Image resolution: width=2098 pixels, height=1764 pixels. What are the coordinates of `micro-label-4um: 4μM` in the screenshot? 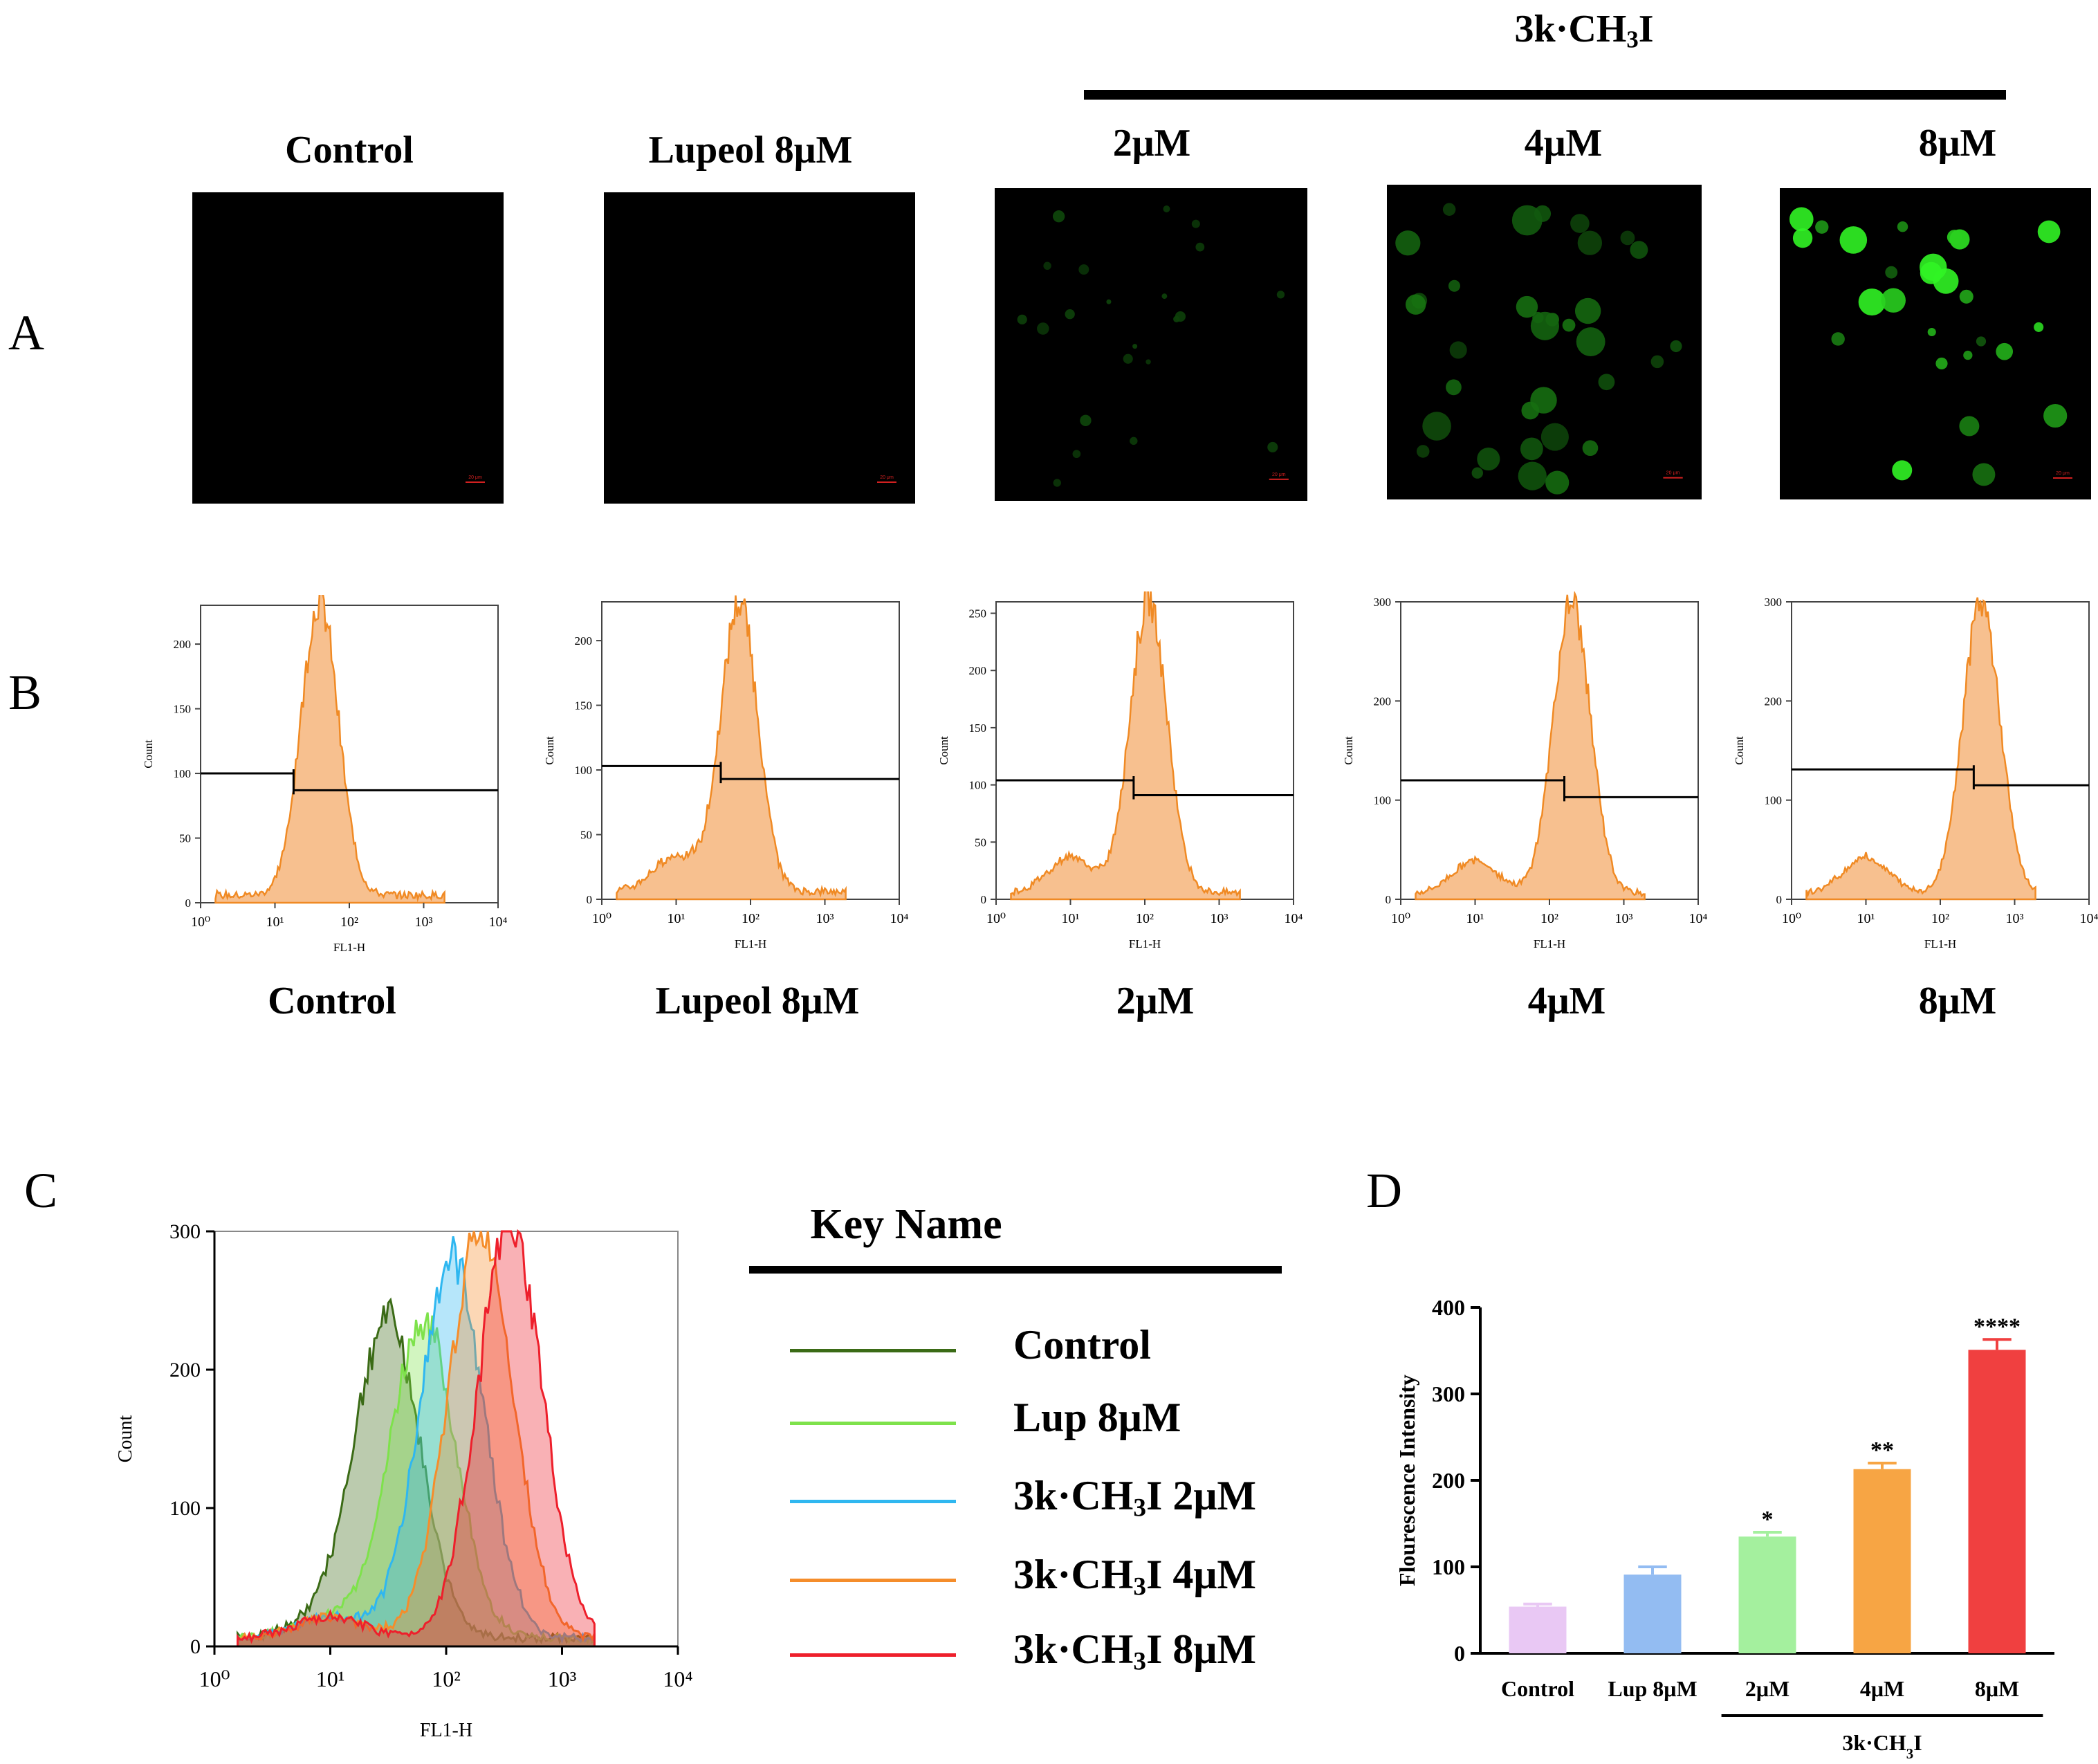 It's located at (1563, 143).